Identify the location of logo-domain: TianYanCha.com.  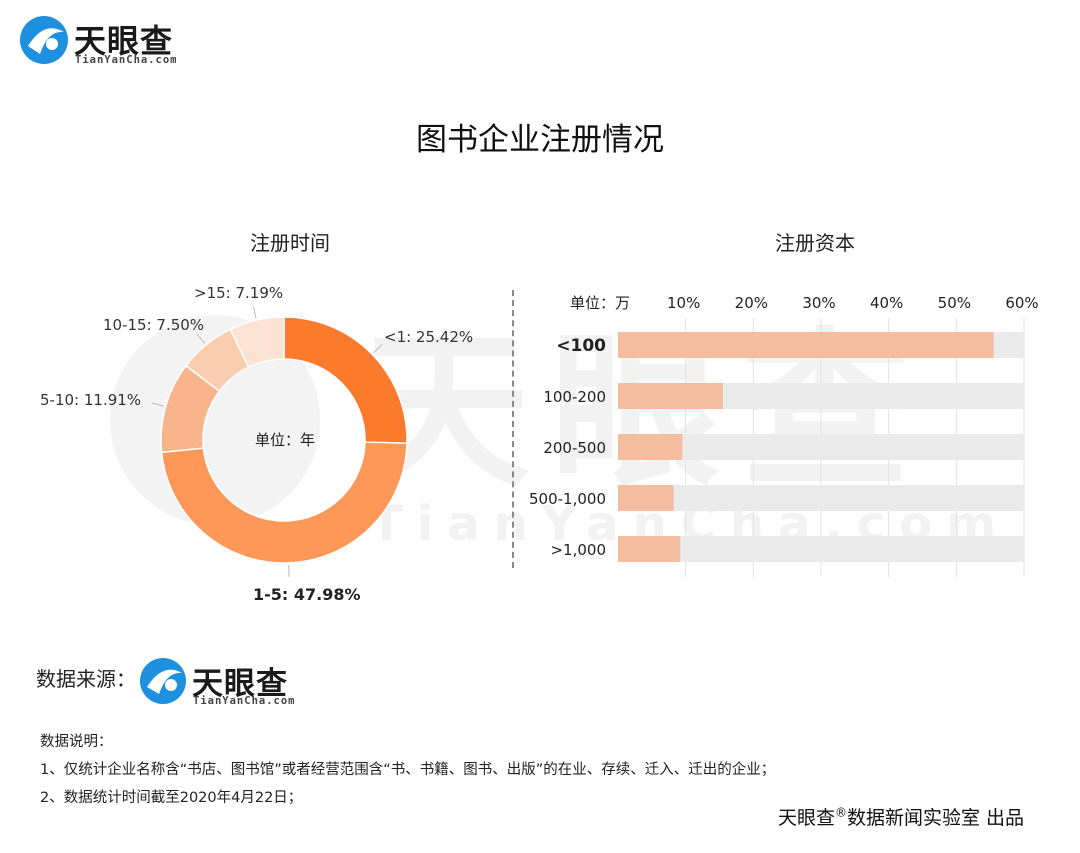
(126, 60).